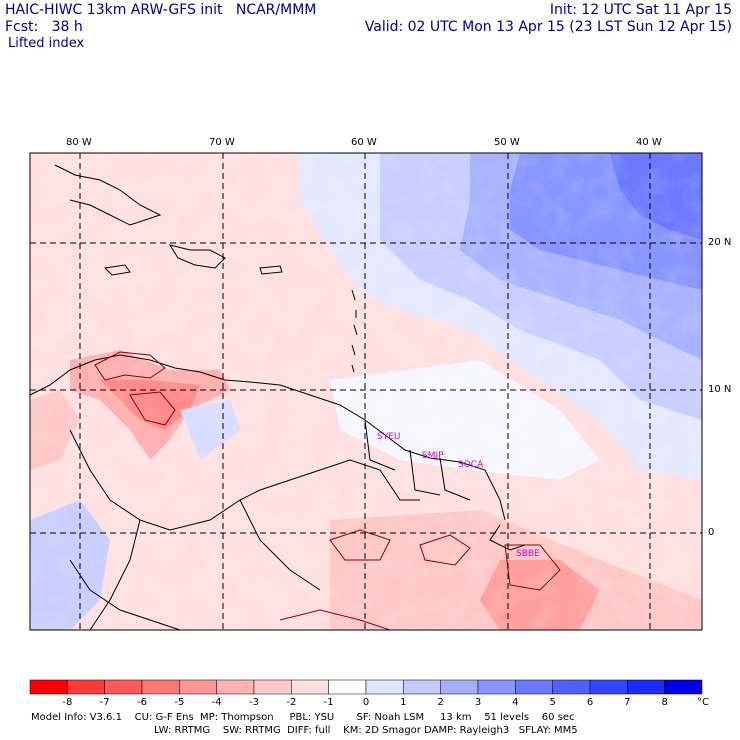 This screenshot has width=740, height=740. What do you see at coordinates (403, 702) in the screenshot?
I see `colorbar-tick-label: 1` at bounding box center [403, 702].